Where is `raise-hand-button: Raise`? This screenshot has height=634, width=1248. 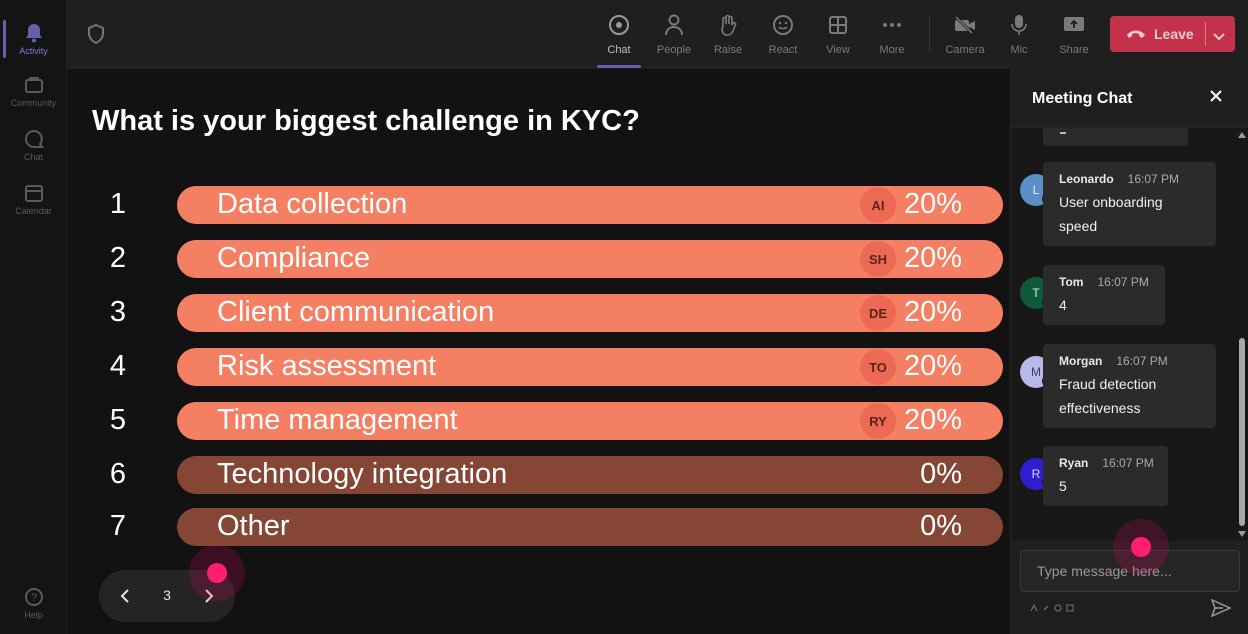
raise-hand-button: Raise is located at coordinates (728, 35).